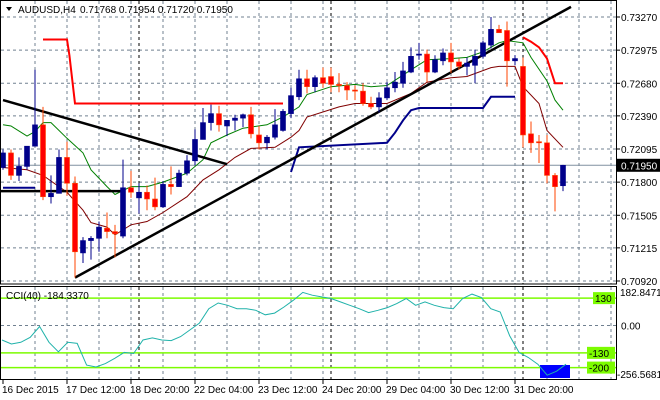 The width and height of the screenshot is (660, 400). I want to click on triangle-down-icon, so click(9, 9).